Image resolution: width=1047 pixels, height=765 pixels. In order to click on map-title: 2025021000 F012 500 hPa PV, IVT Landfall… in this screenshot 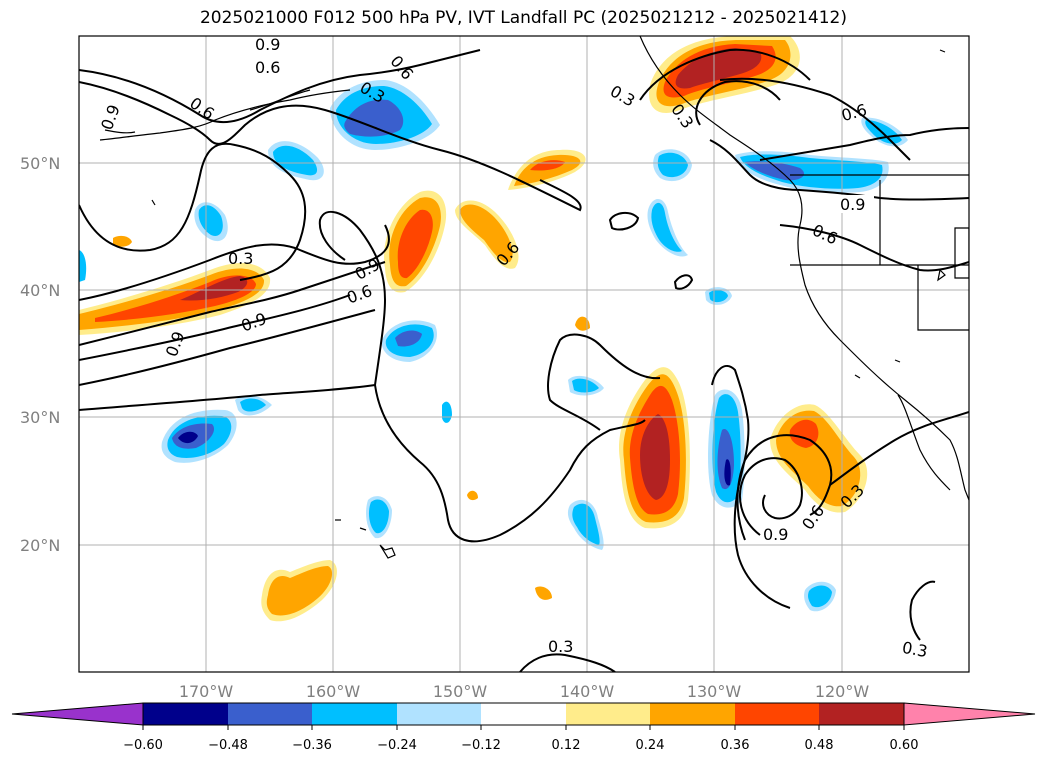, I will do `click(523, 18)`.